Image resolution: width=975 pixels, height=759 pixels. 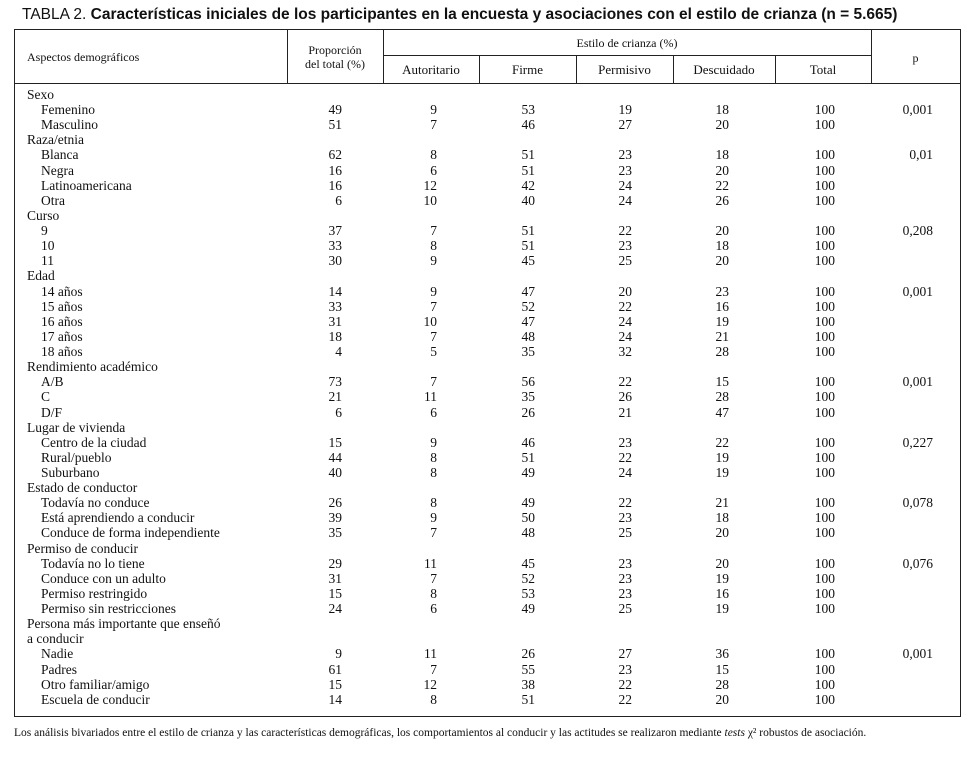 I want to click on row-label: Padres, so click(x=59, y=669).